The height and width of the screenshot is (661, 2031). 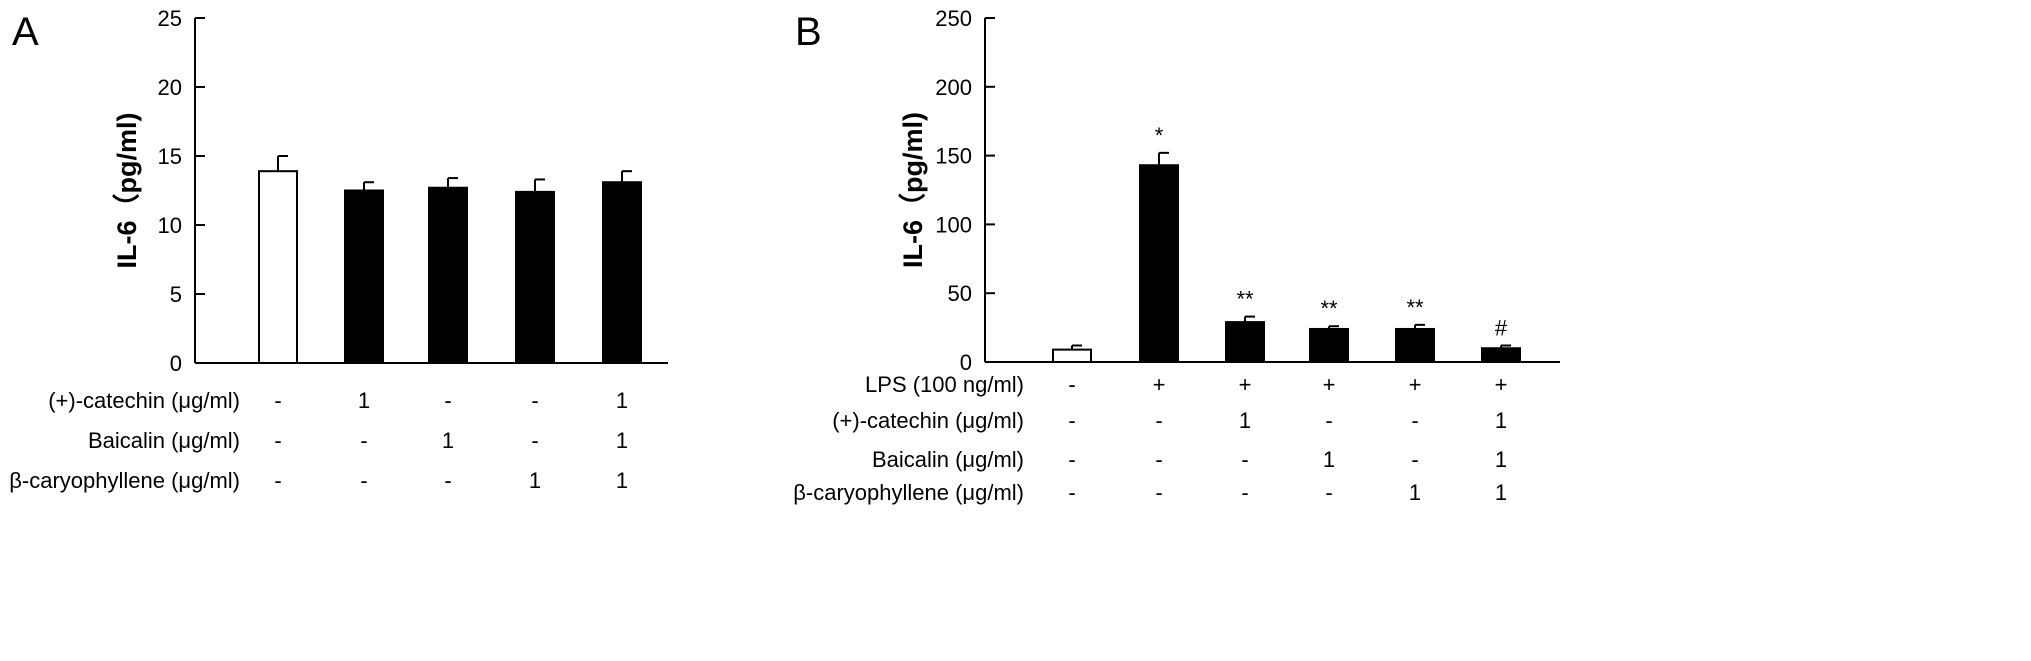 What do you see at coordinates (953, 87) in the screenshot?
I see `y-tick-label: 200` at bounding box center [953, 87].